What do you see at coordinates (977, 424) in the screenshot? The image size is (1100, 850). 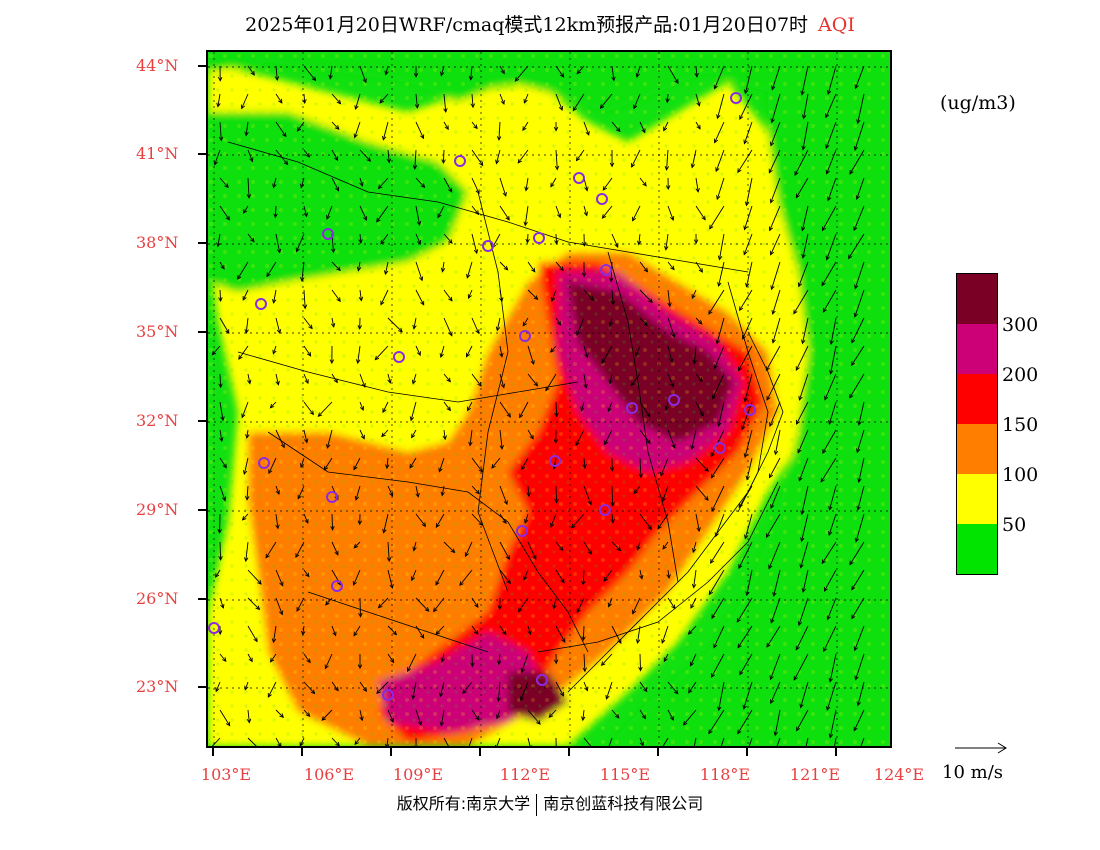 I see `colorbar` at bounding box center [977, 424].